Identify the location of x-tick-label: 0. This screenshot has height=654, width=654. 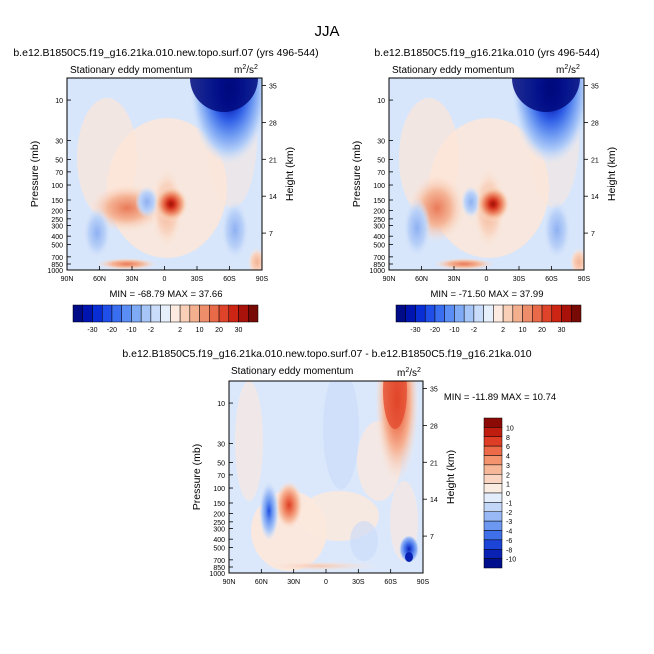
(165, 279).